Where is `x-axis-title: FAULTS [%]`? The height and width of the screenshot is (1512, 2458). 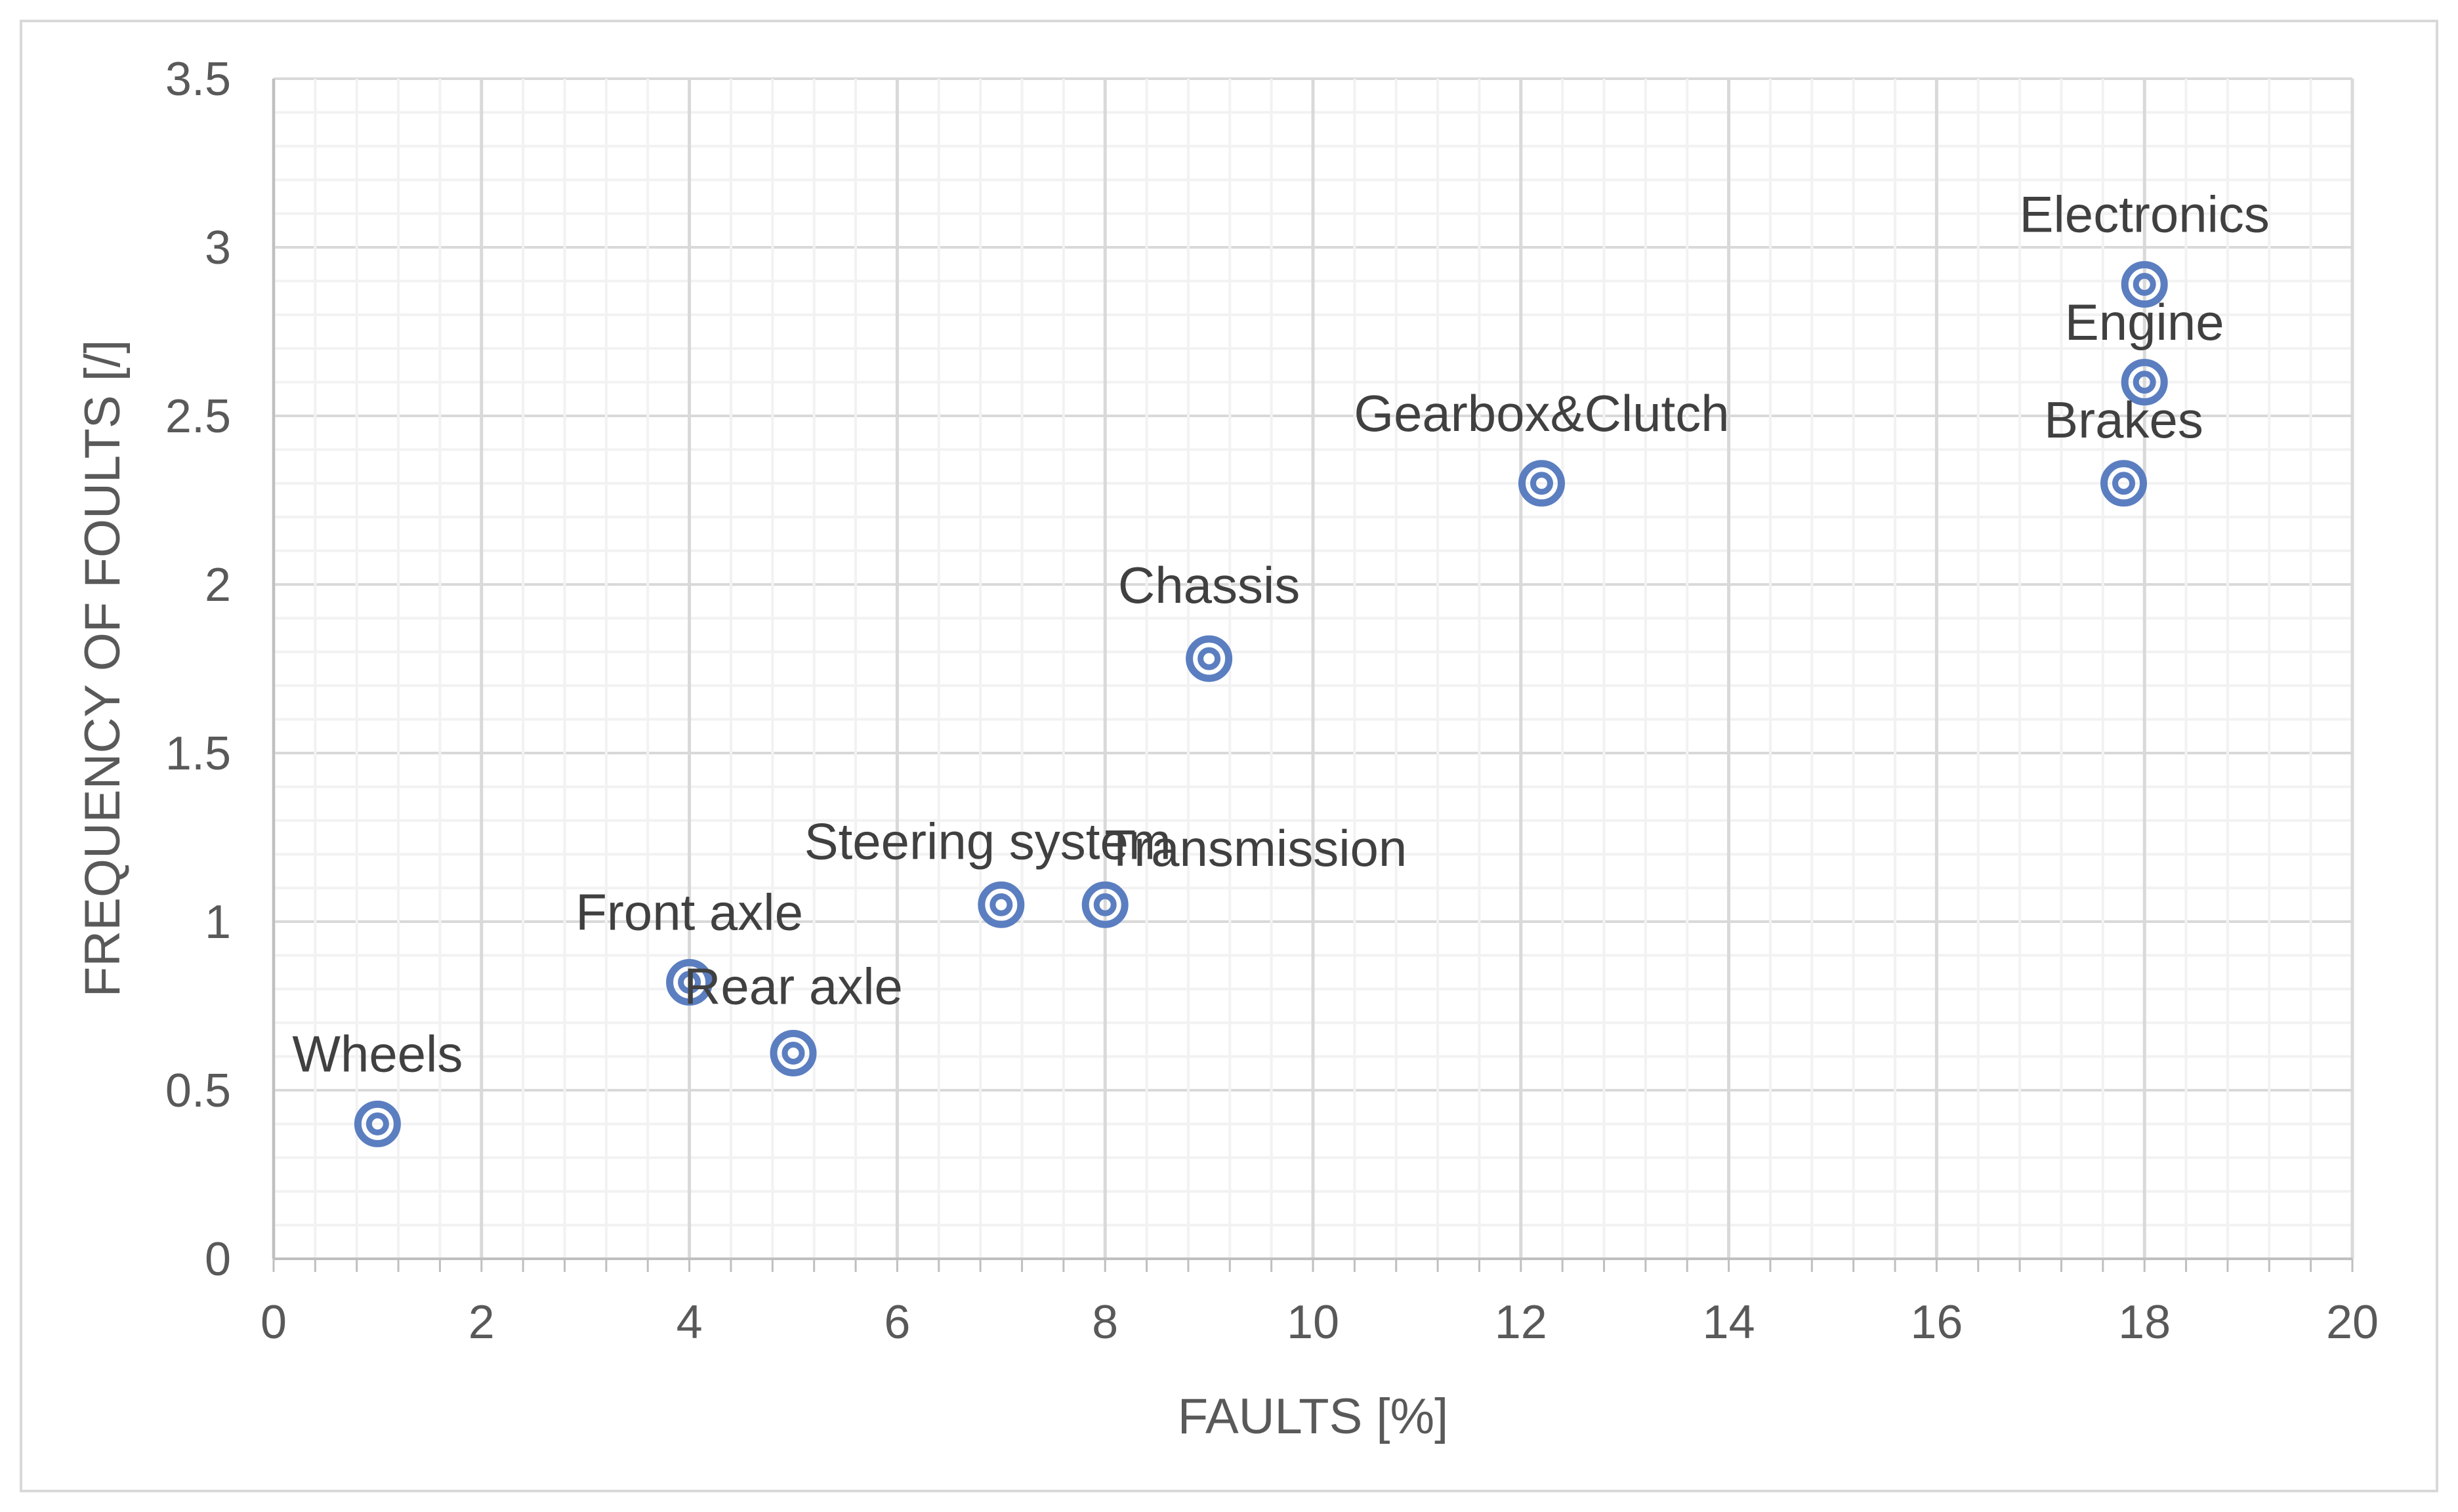 x-axis-title: FAULTS [%] is located at coordinates (1313, 1416).